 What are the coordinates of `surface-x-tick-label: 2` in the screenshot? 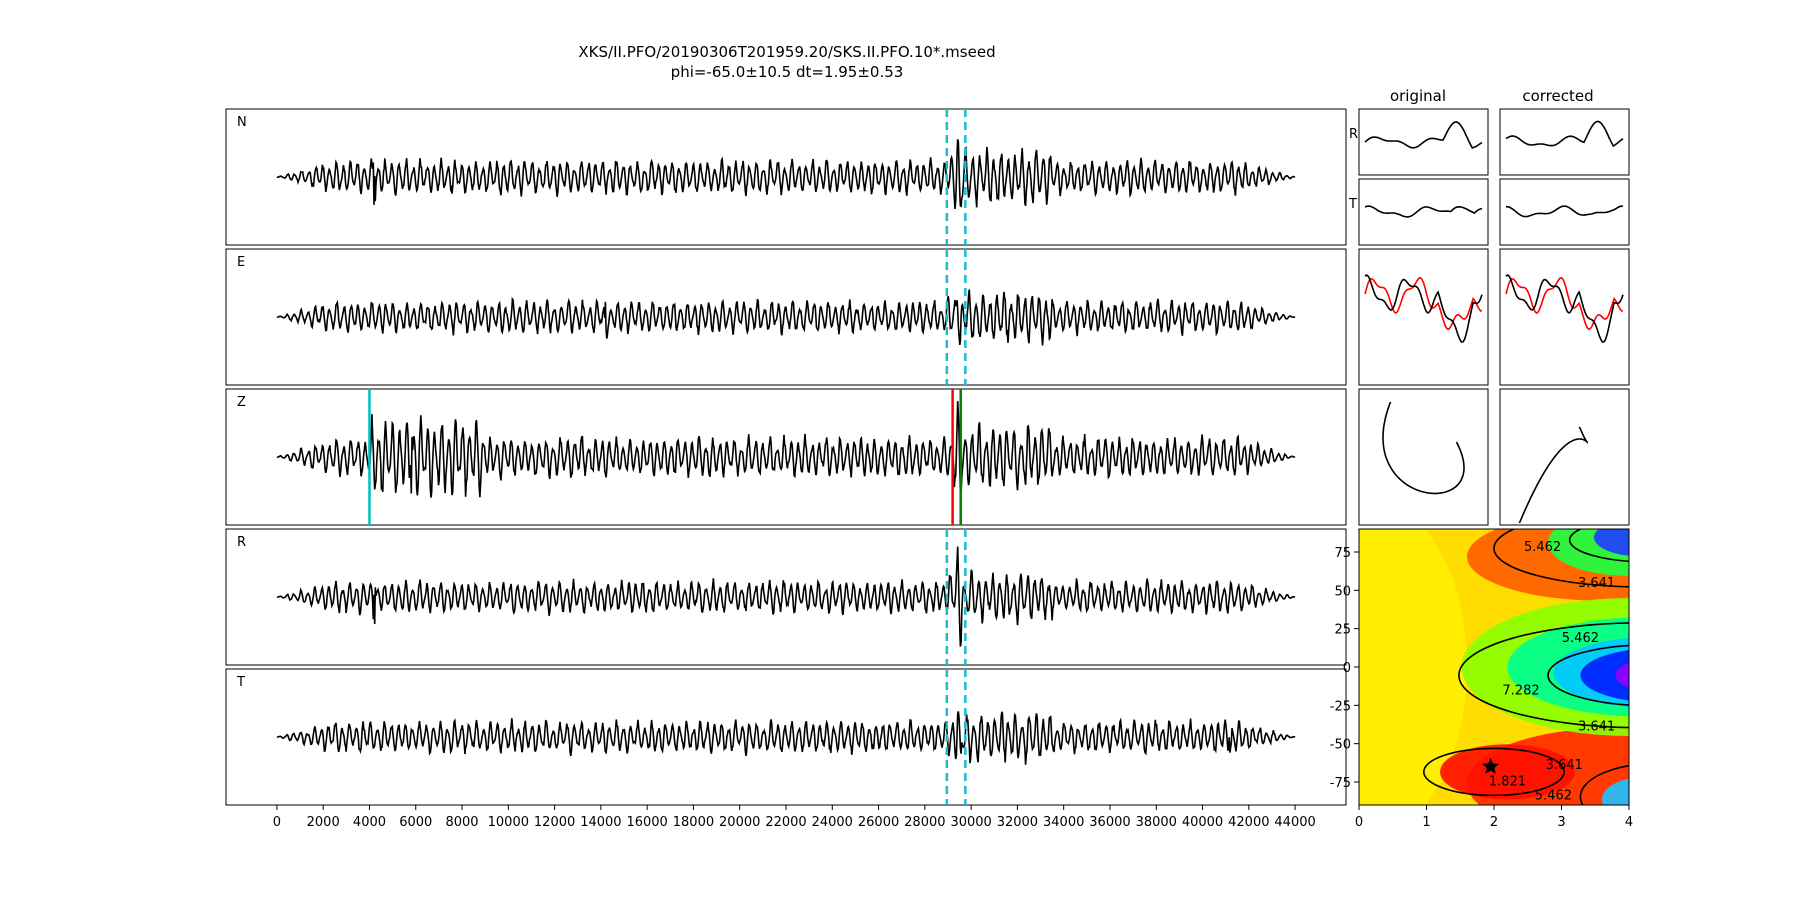 It's located at (1494, 822).